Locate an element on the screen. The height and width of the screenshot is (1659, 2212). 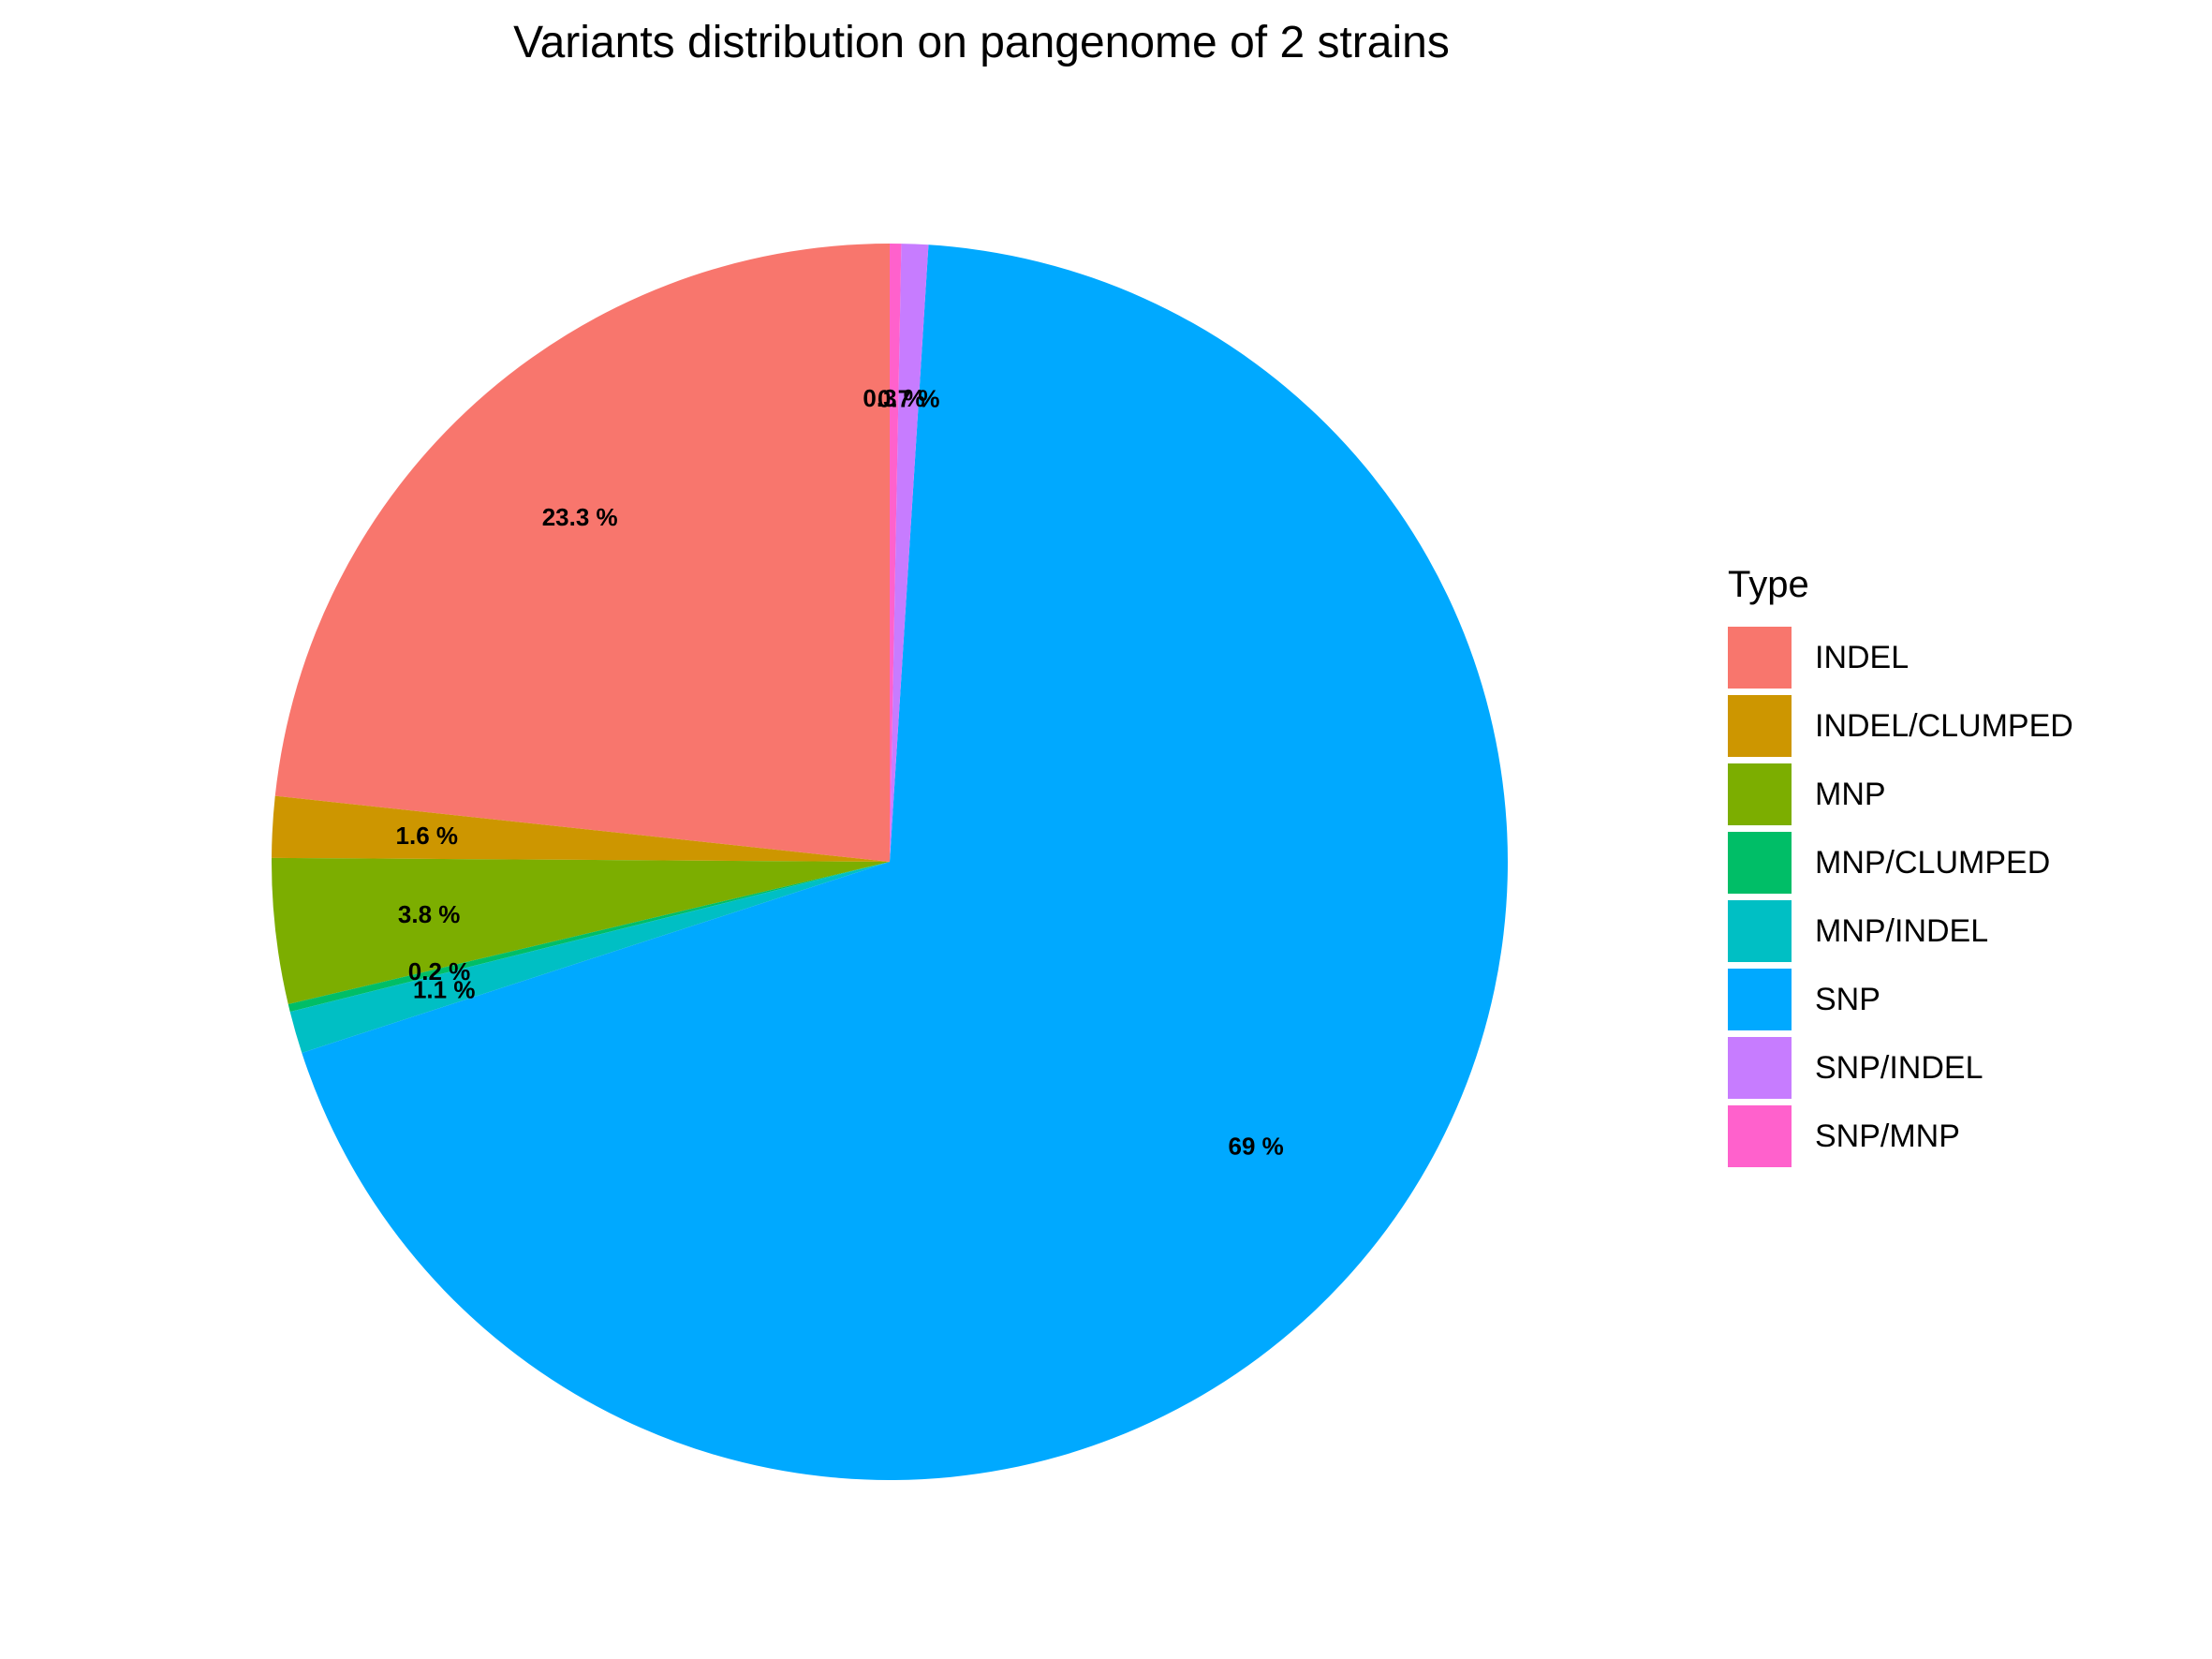
slice-label-indel-clumped: 1.6 % is located at coordinates (427, 836).